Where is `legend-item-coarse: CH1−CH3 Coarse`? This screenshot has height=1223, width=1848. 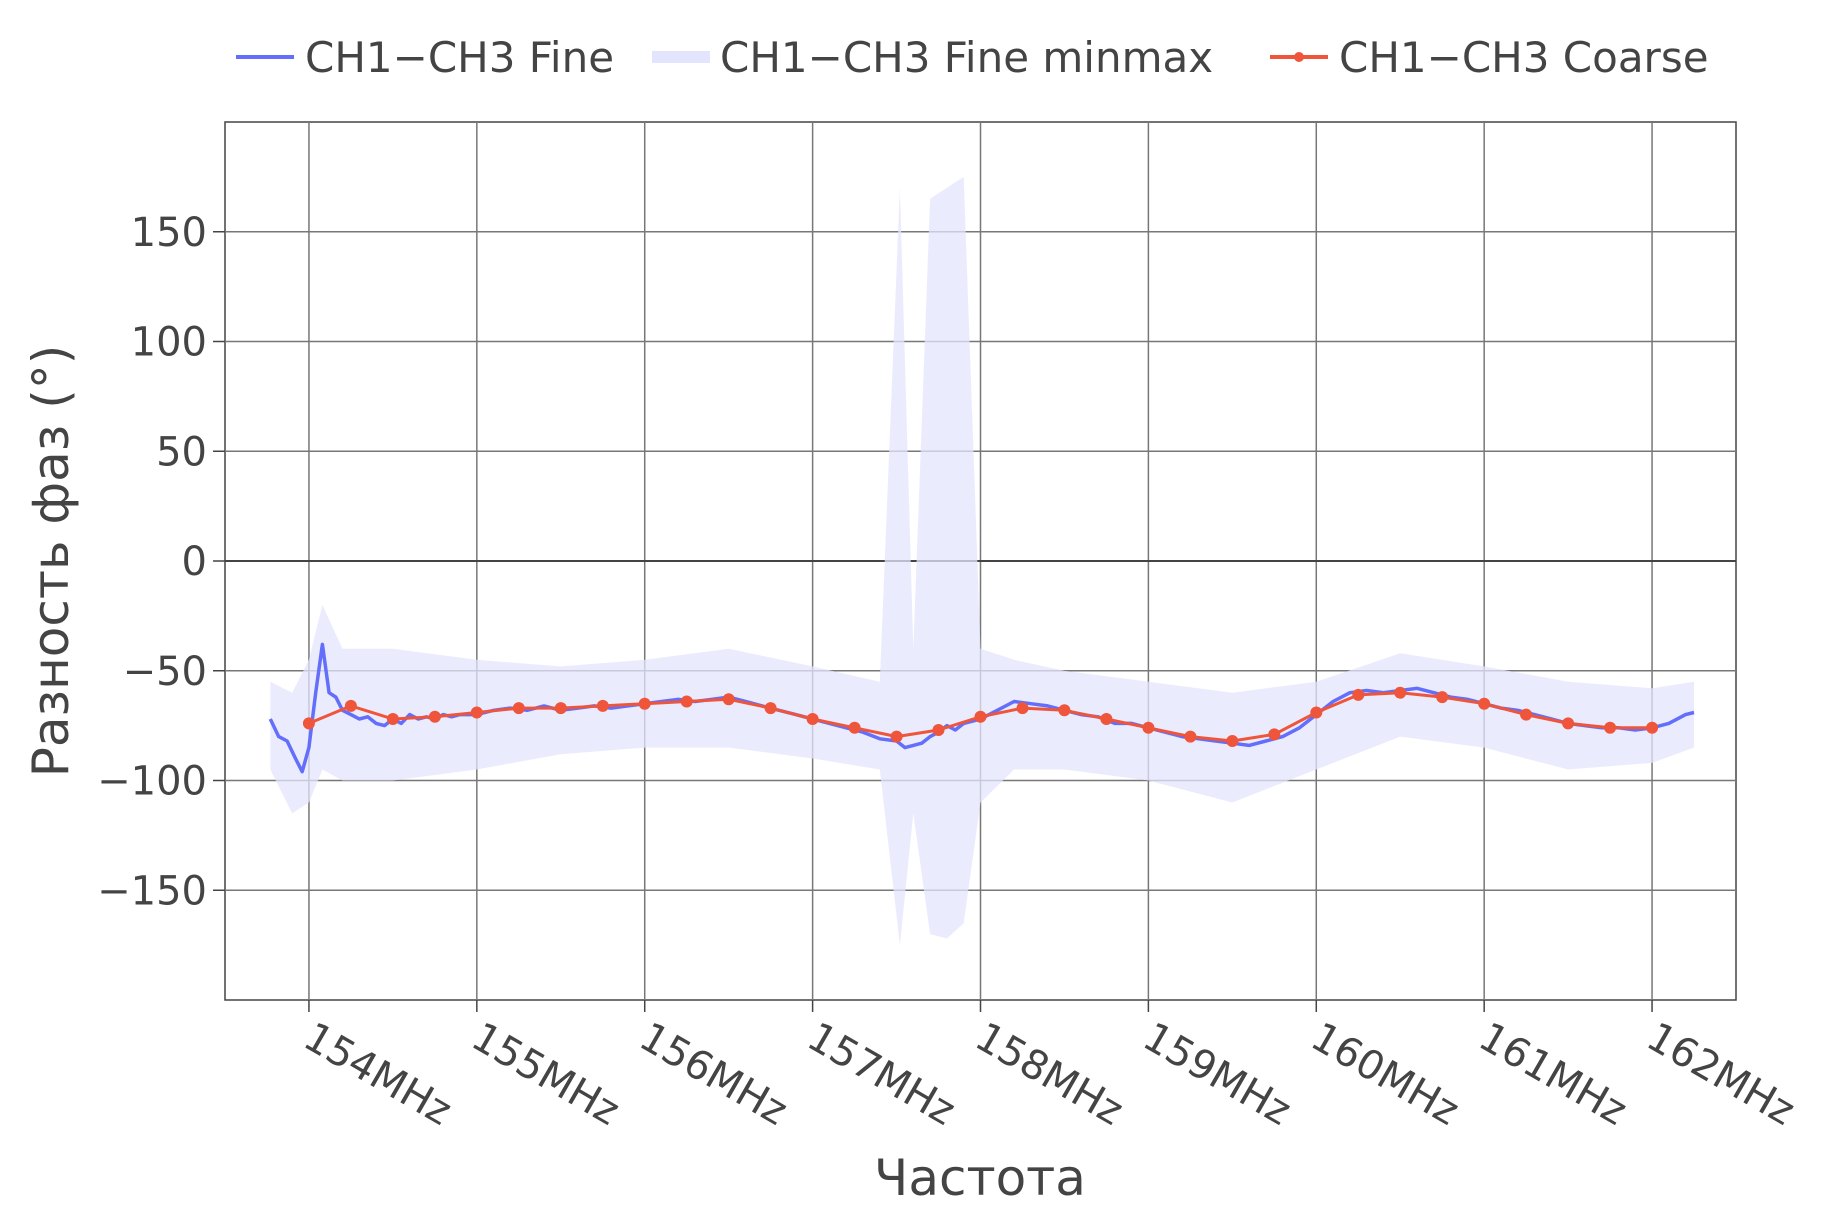 legend-item-coarse: CH1−CH3 Coarse is located at coordinates (1489, 57).